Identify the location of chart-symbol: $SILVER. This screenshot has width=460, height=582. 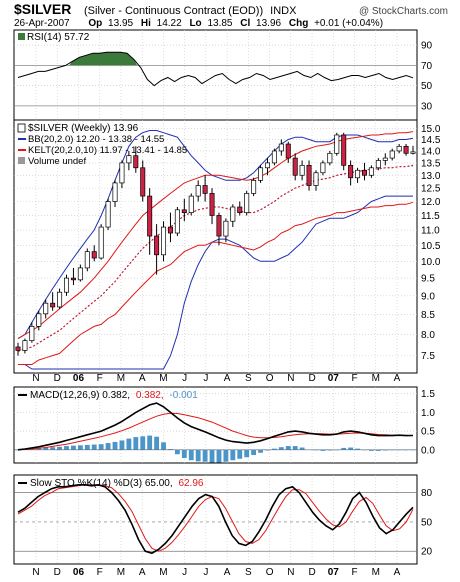
(42, 9).